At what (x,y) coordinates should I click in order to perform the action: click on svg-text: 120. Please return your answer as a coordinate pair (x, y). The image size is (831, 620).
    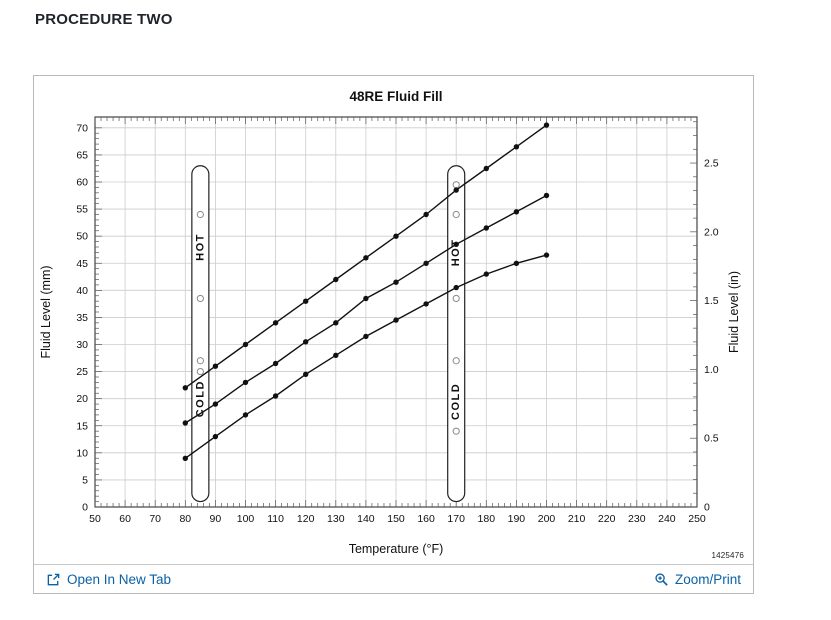
    Looking at the image, I should click on (306, 519).